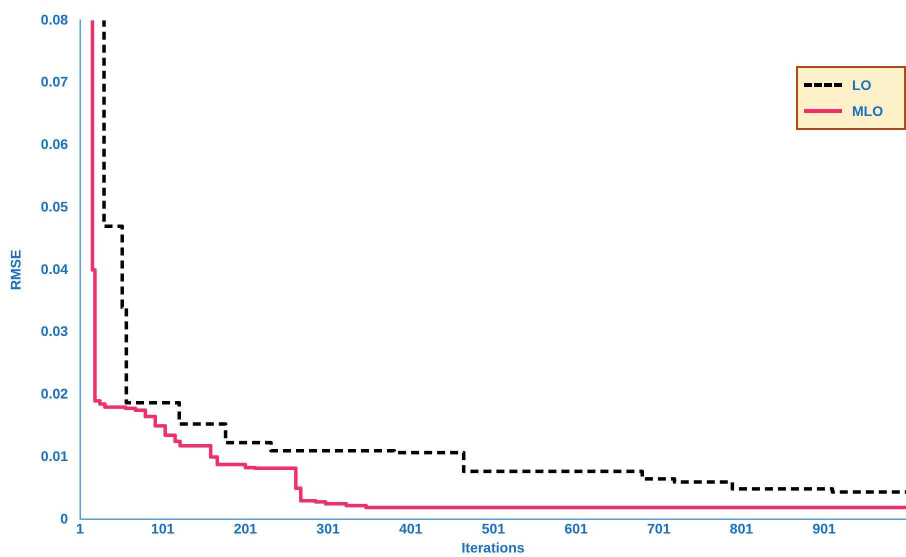  I want to click on x-tick-label: 101, so click(163, 528).